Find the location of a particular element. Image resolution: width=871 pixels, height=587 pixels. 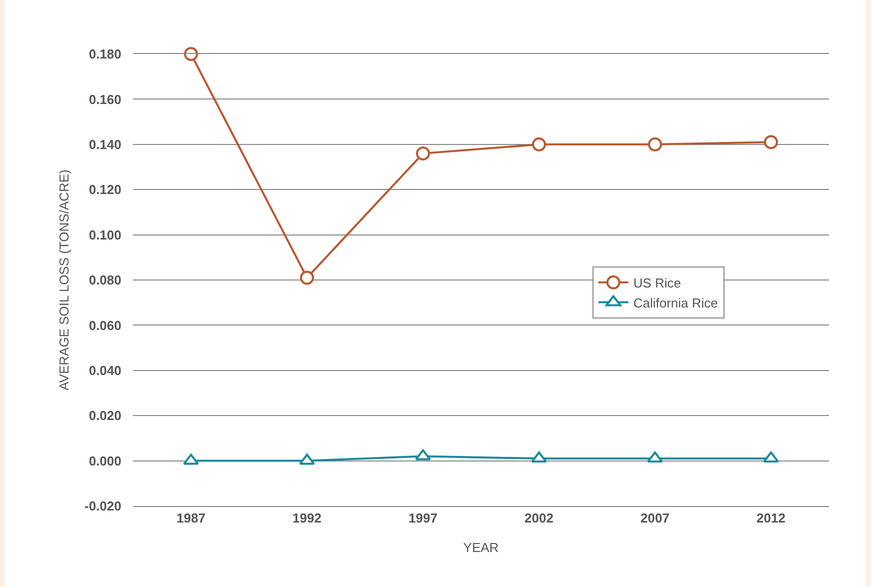

x-tick-label: 1992 is located at coordinates (307, 518).